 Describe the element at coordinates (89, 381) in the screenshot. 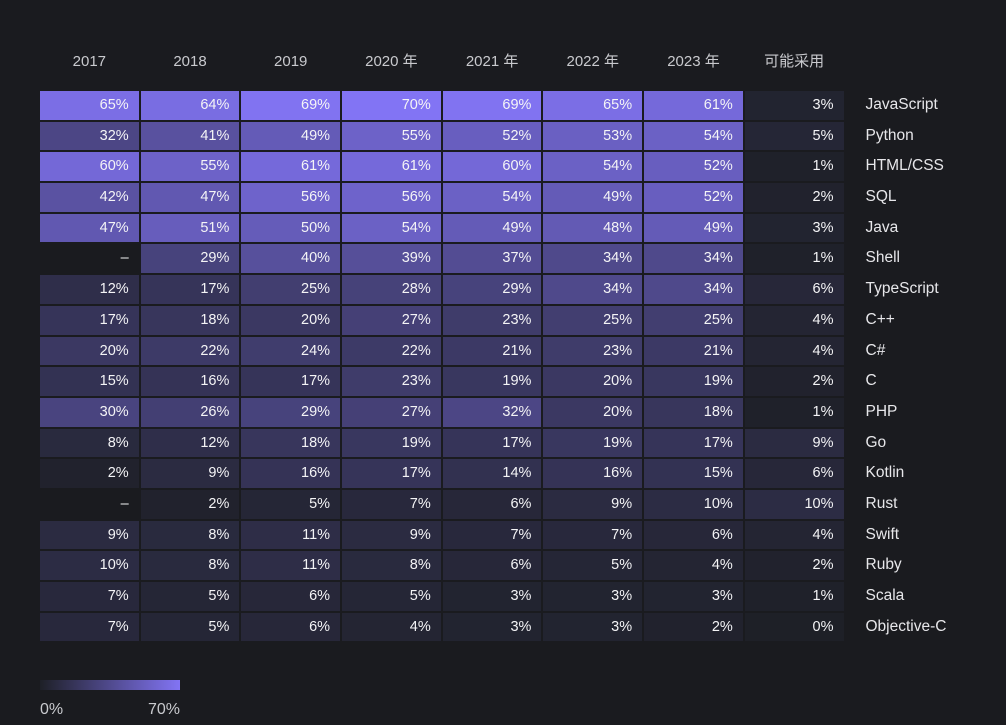

I see `heatmap-cell: 15%` at that location.